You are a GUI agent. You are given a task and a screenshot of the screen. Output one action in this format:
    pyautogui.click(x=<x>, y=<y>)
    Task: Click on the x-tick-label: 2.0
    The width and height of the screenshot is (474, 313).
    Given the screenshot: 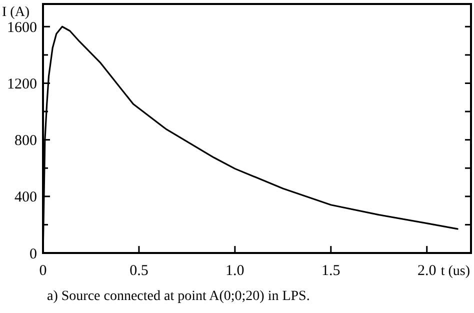 What is the action you would take?
    pyautogui.click(x=426, y=271)
    